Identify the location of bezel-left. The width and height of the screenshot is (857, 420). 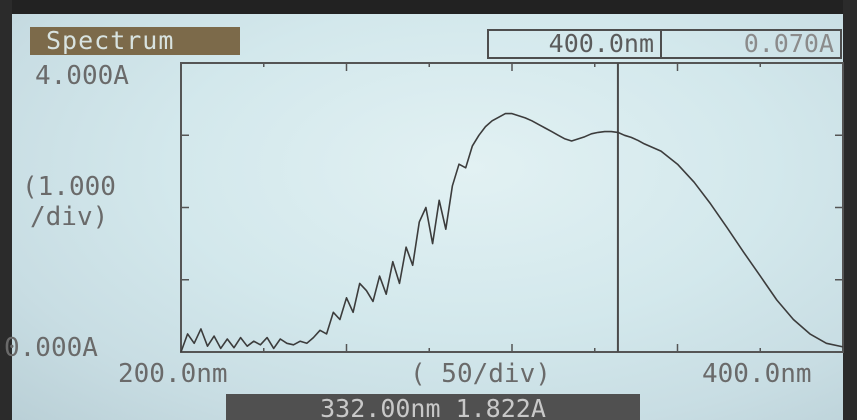
(6, 210).